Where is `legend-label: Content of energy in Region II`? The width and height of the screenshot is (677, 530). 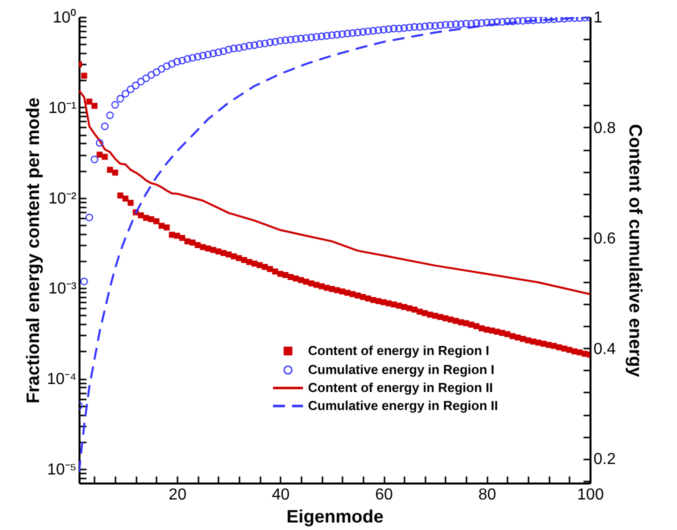
legend-label: Content of energy in Region II is located at coordinates (400, 387).